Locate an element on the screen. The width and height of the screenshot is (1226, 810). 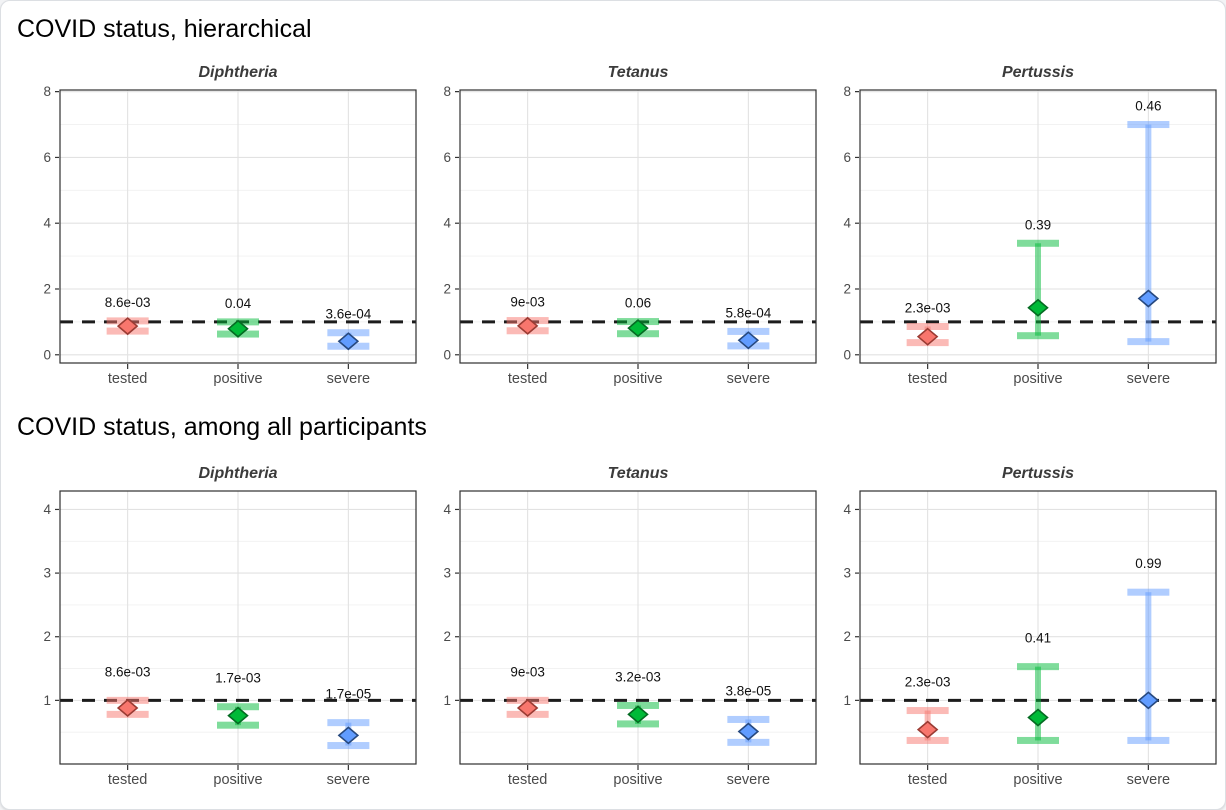
p-value-label: 0.04 is located at coordinates (238, 303).